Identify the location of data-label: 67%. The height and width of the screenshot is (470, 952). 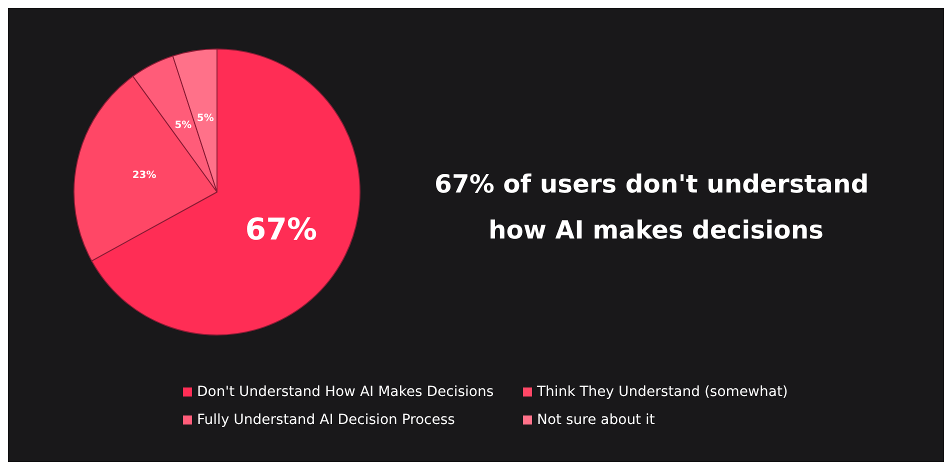
(281, 230).